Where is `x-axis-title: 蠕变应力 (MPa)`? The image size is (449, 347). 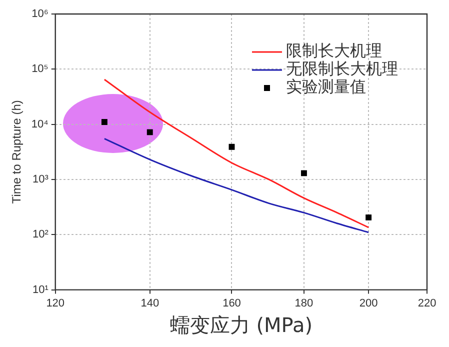 x-axis-title: 蠕变应力 (MPa) is located at coordinates (241, 325).